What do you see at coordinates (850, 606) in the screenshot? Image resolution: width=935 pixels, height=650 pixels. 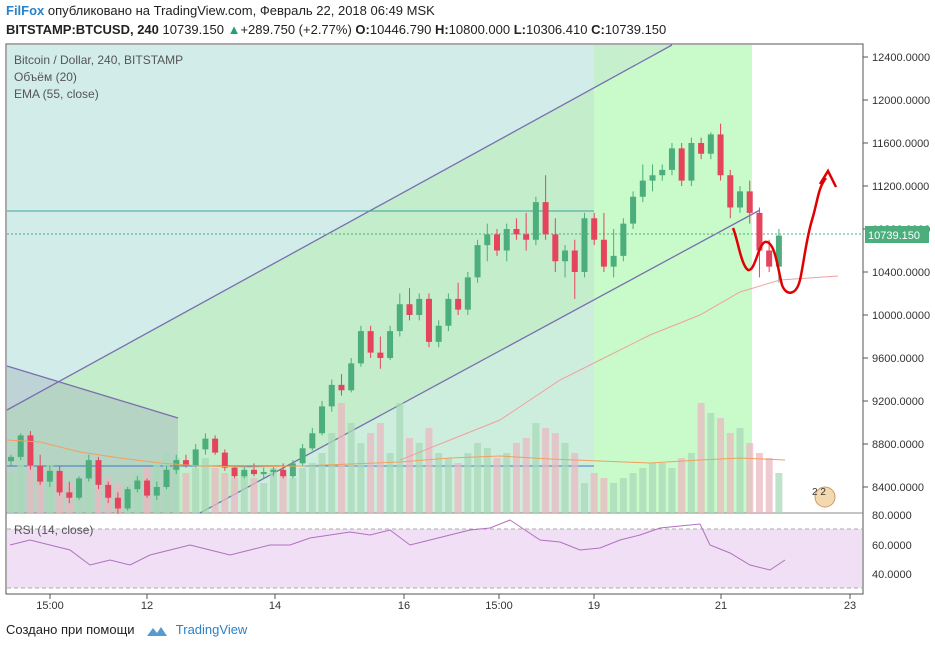 I see `time-label: 23` at bounding box center [850, 606].